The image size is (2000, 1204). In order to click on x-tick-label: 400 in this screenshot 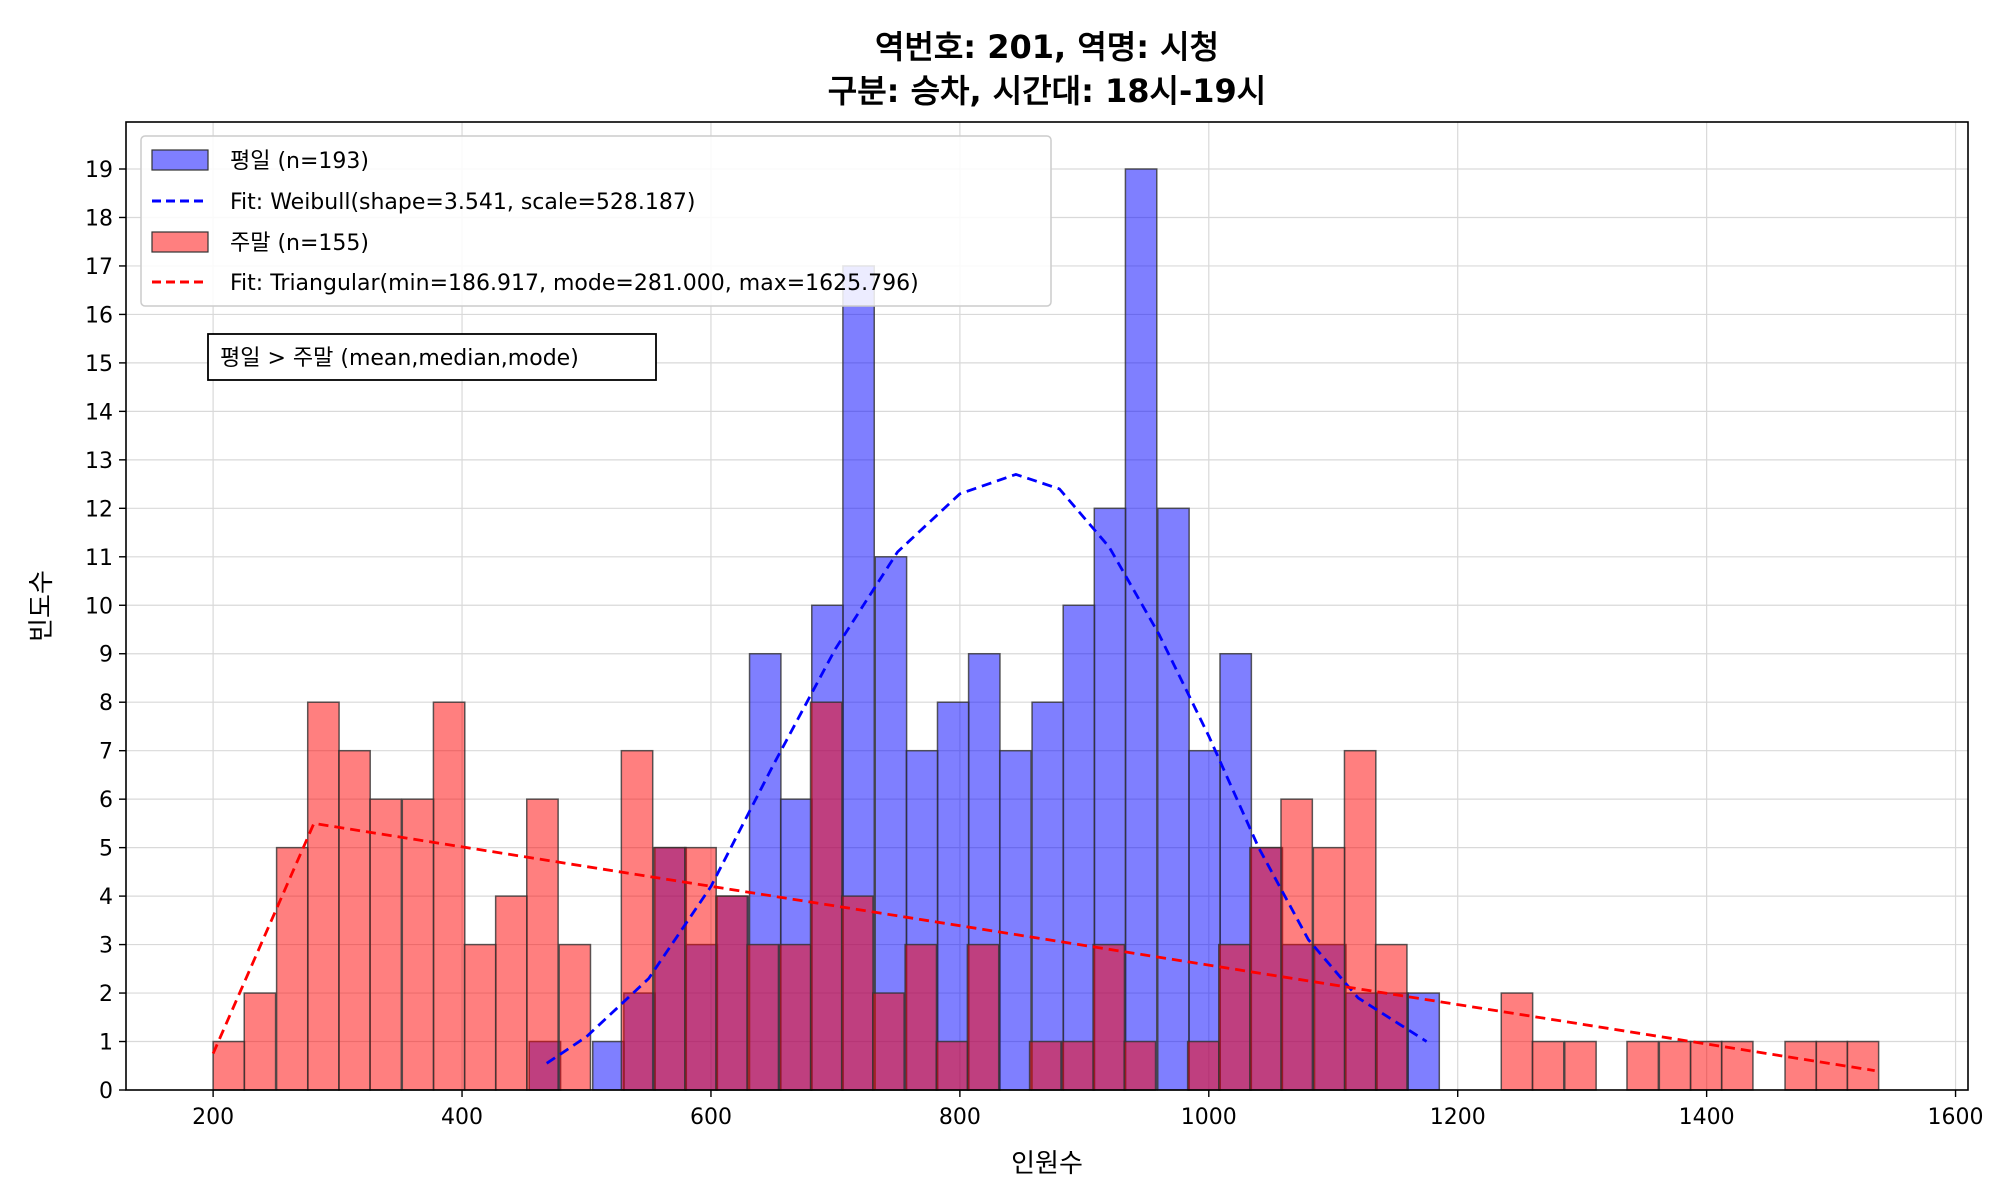, I will do `click(462, 1117)`.